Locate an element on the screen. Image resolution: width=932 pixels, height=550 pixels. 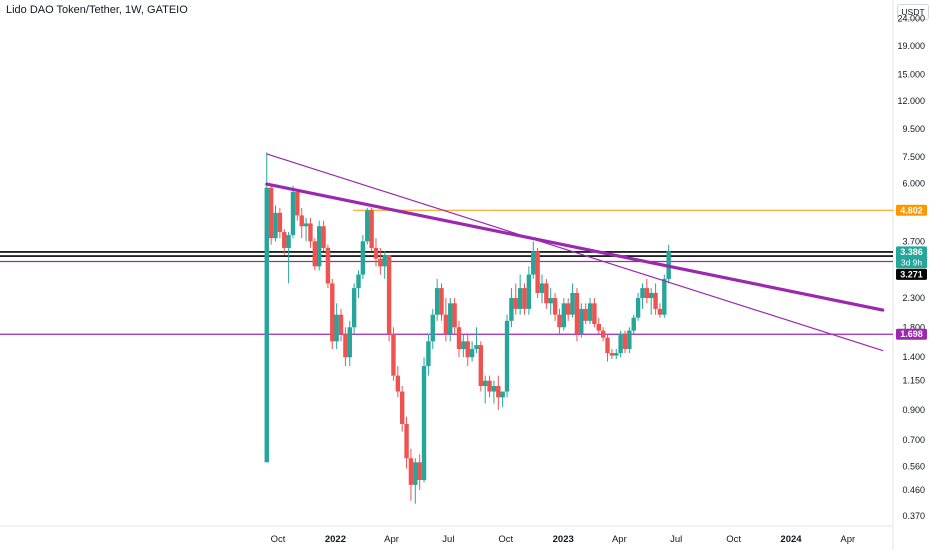
y-tick-label: 0.560 is located at coordinates (913, 466).